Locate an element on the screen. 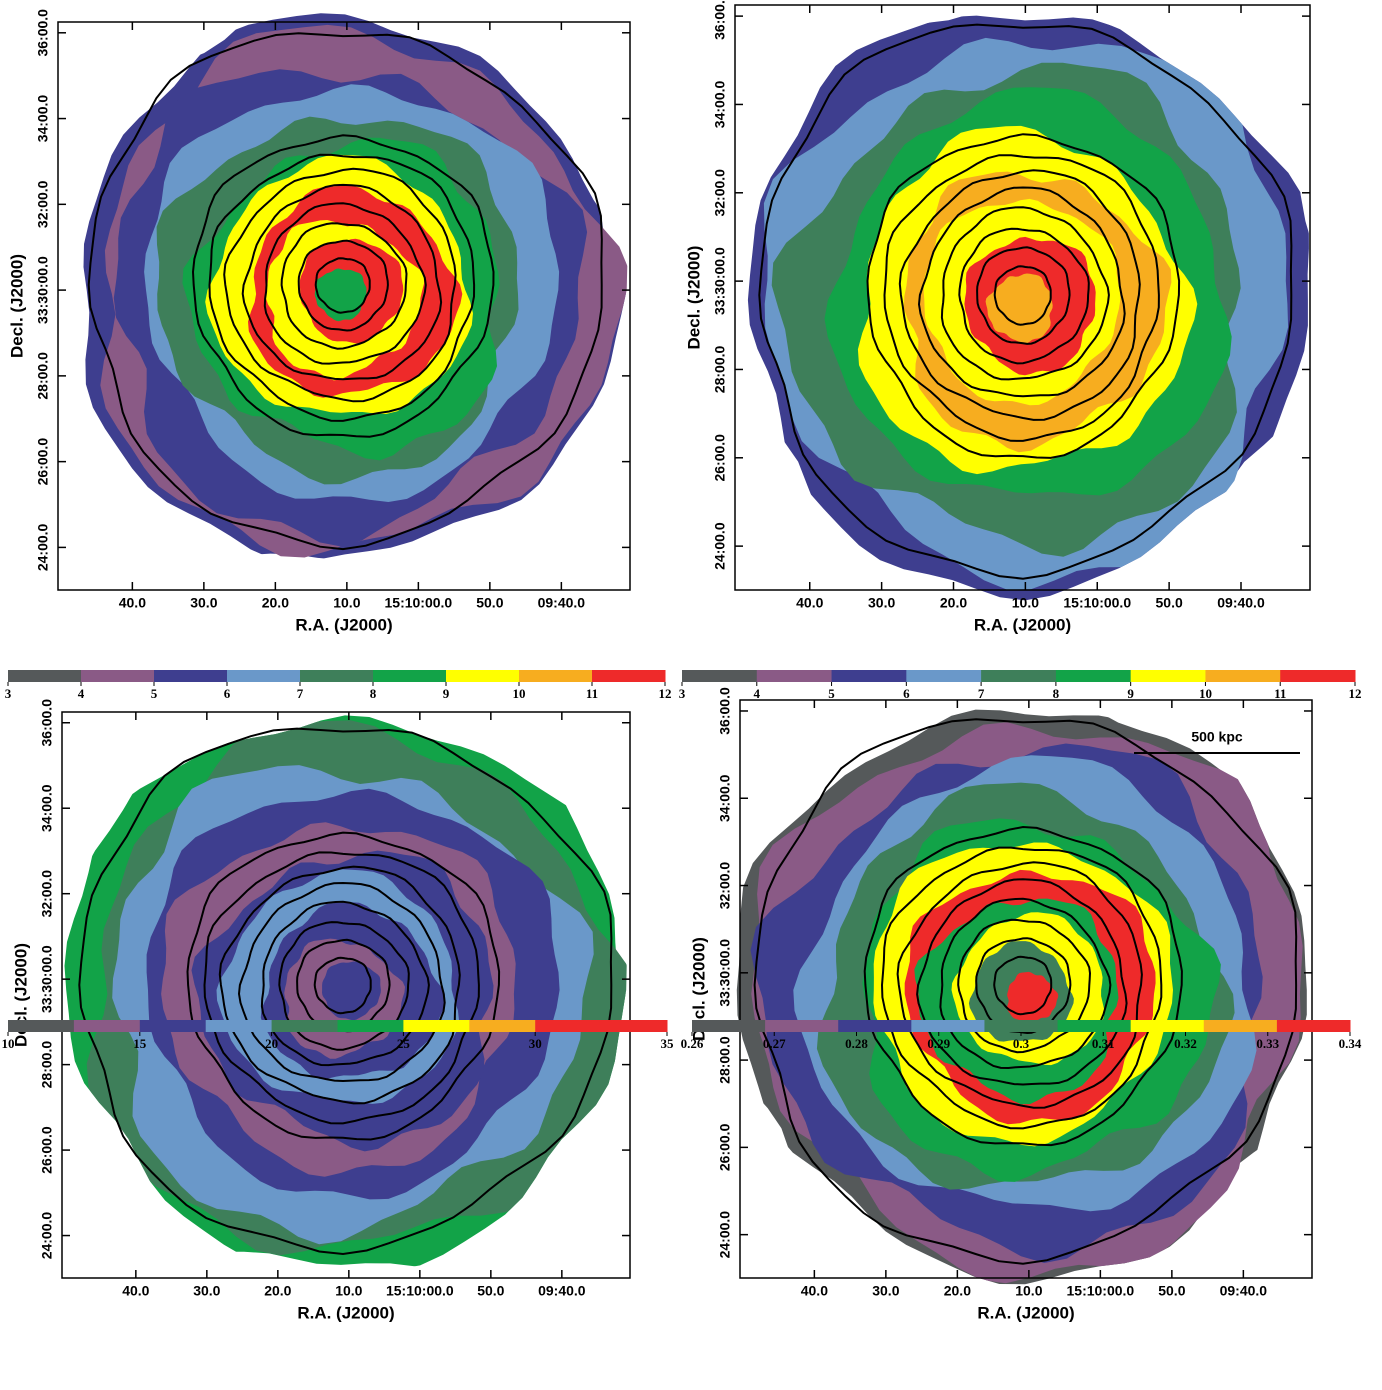 This screenshot has width=1382, height=1390. colorbar-tick-label: 5 is located at coordinates (154, 693).